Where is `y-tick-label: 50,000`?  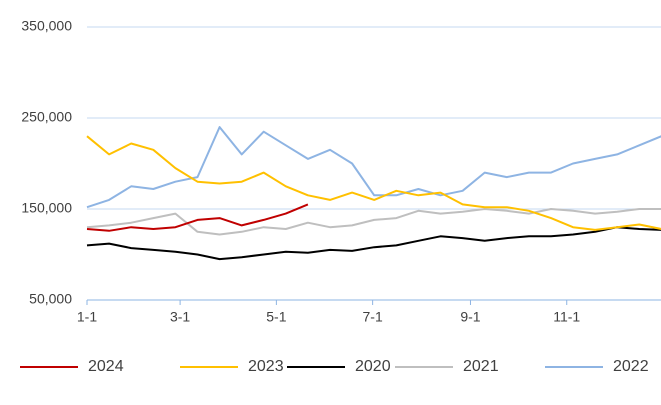 y-tick-label: 50,000 is located at coordinates (50, 299).